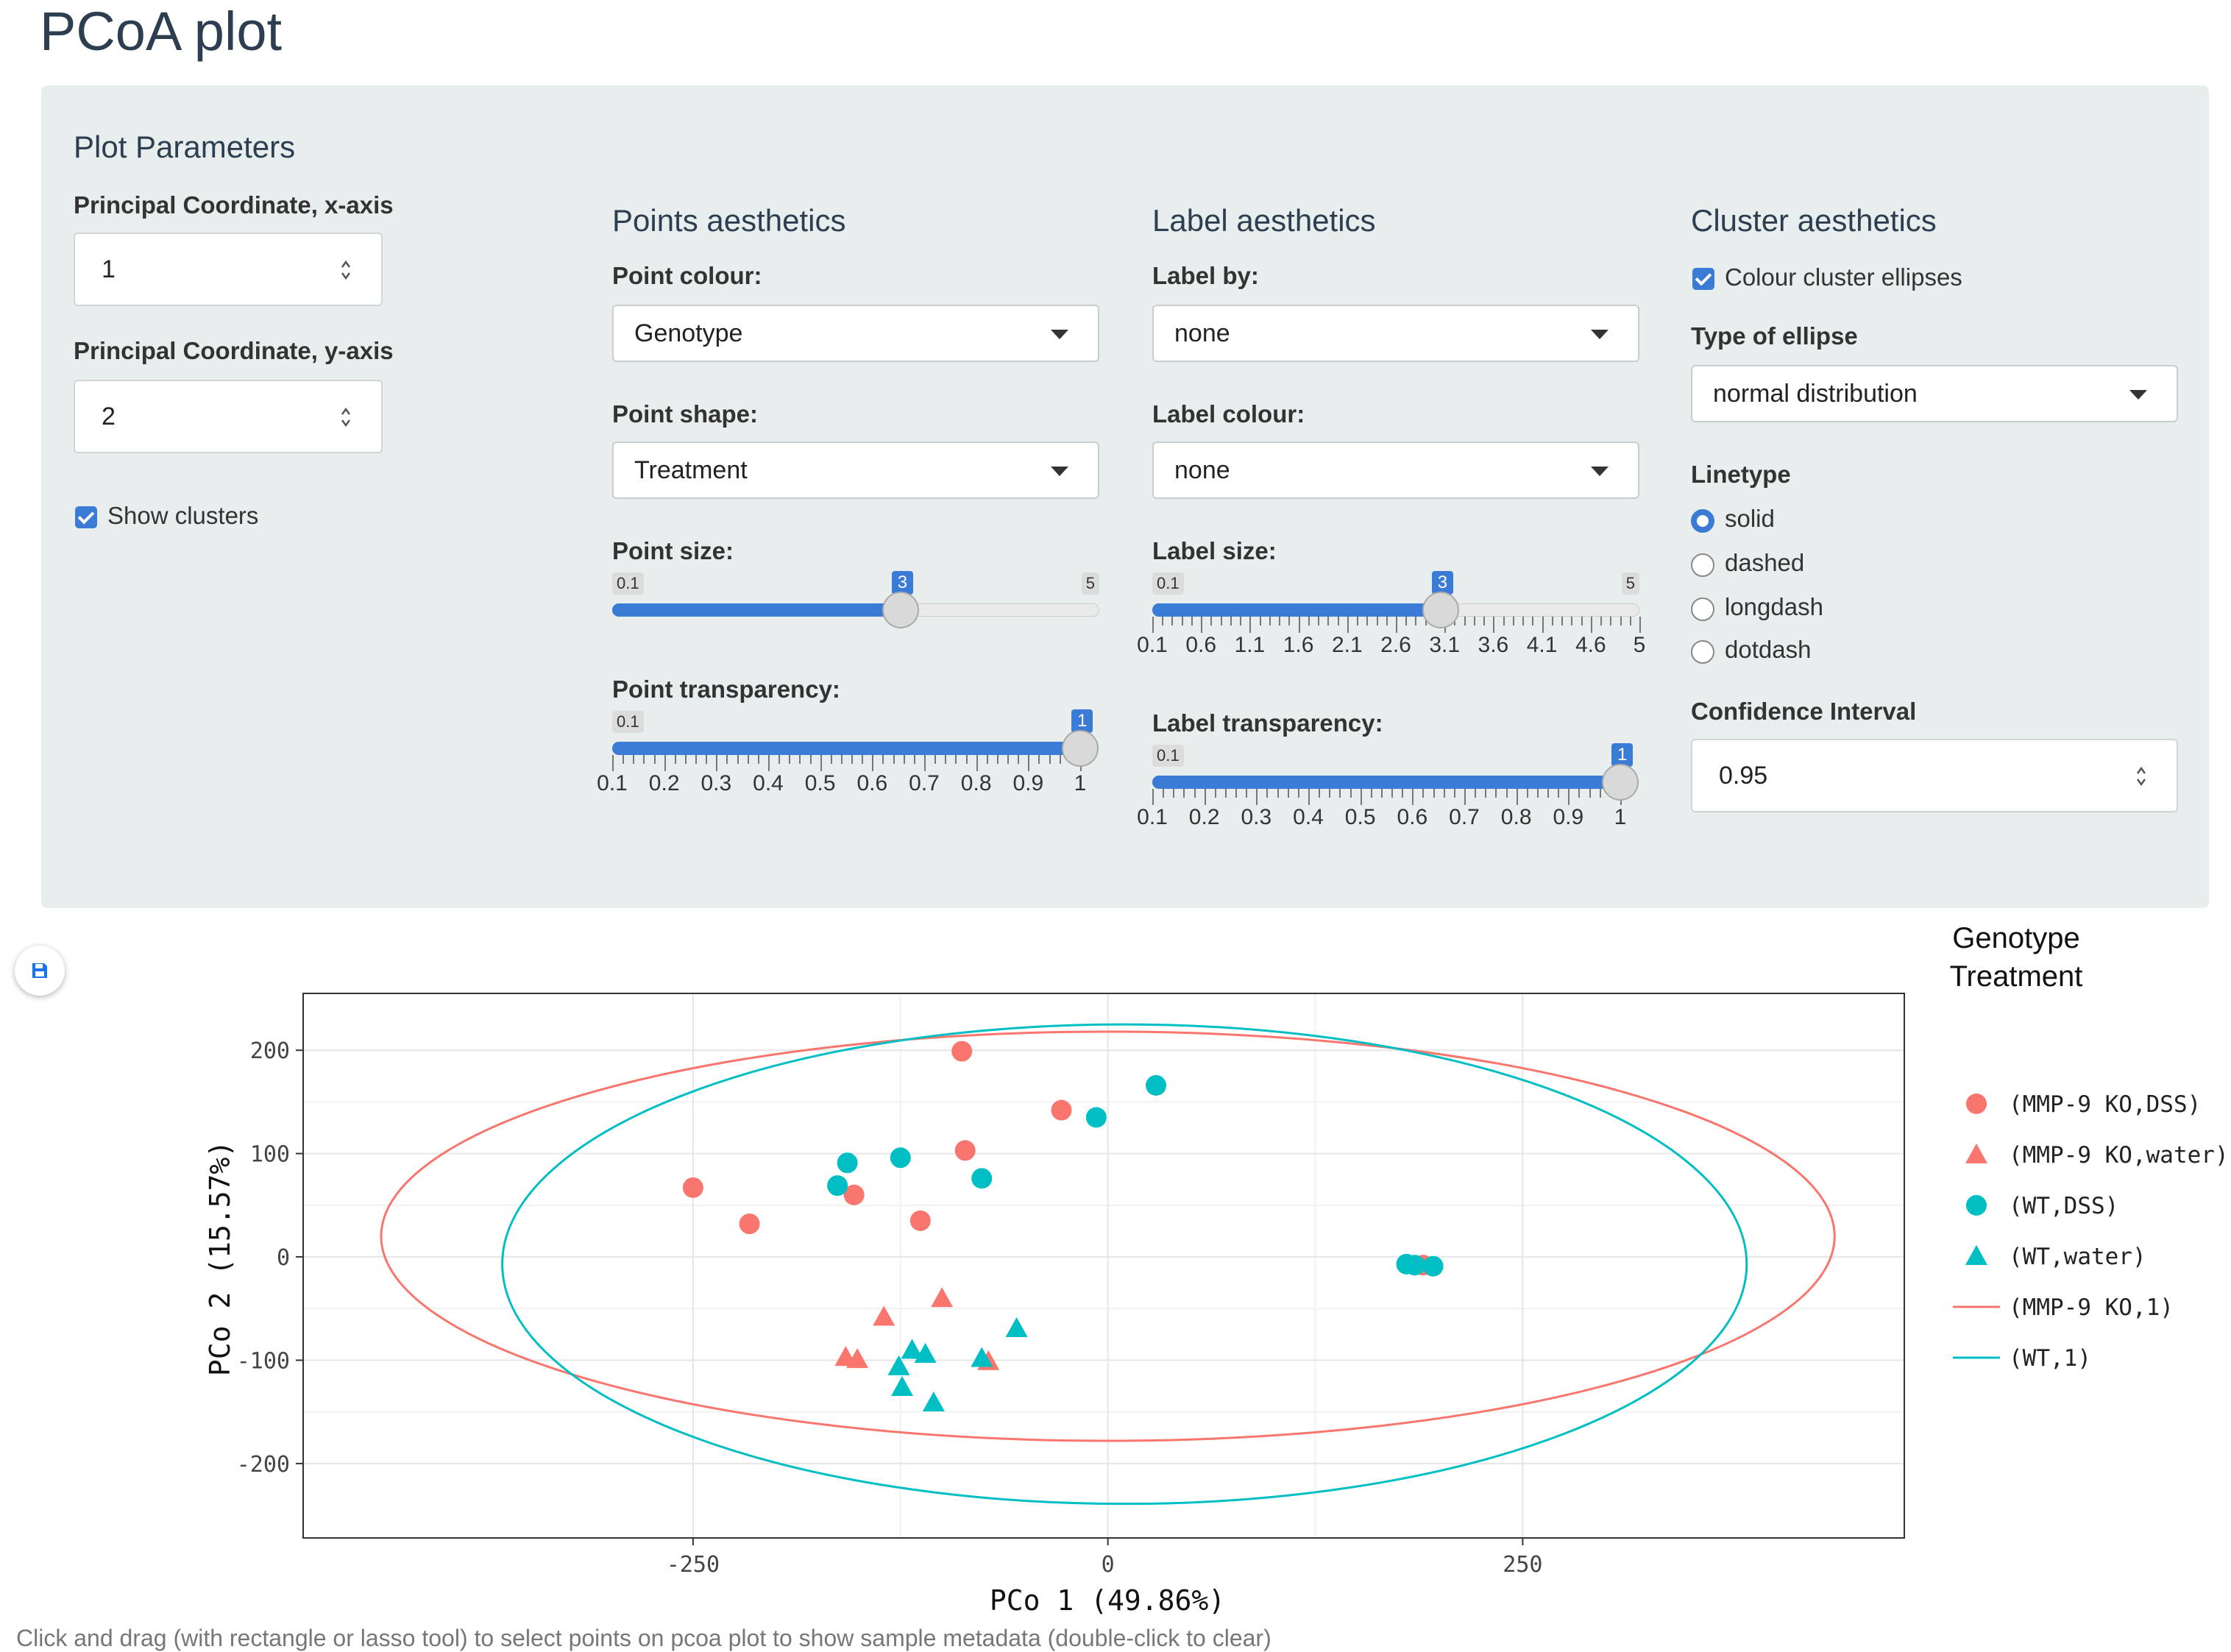 Image resolution: width=2231 pixels, height=1652 pixels. What do you see at coordinates (1934, 393) in the screenshot?
I see `ellipse-type-select: normal distribution` at bounding box center [1934, 393].